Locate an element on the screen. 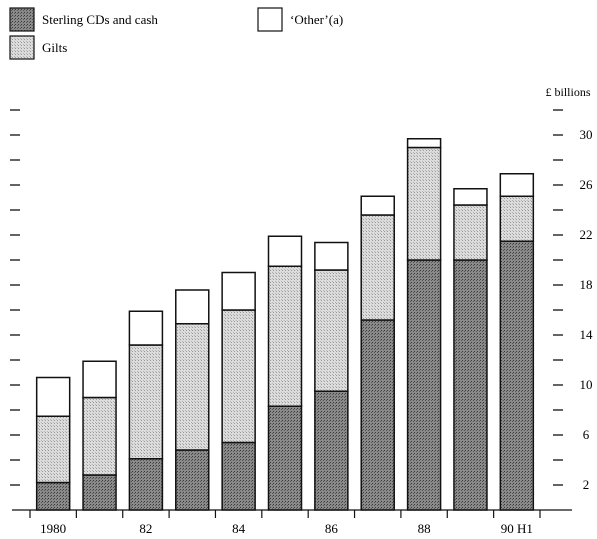 Image resolution: width=597 pixels, height=539 pixels. unit-label: £ billions is located at coordinates (567, 92).